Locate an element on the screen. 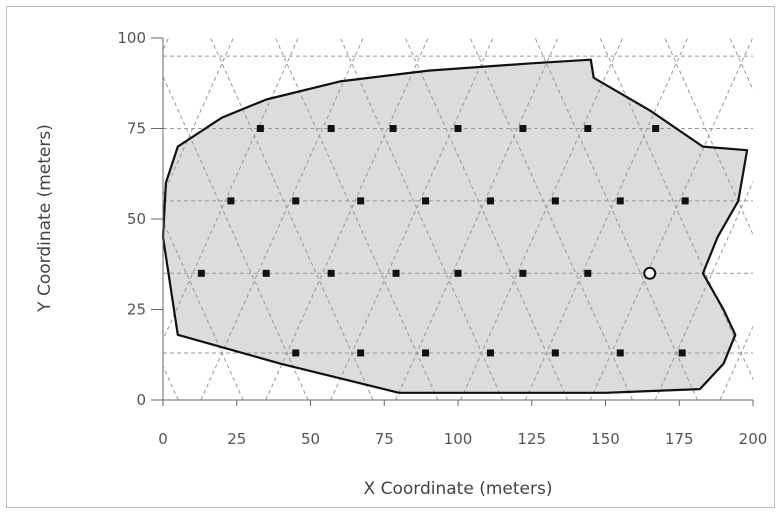 The height and width of the screenshot is (514, 781). y-tick-label: 25 is located at coordinates (136, 310).